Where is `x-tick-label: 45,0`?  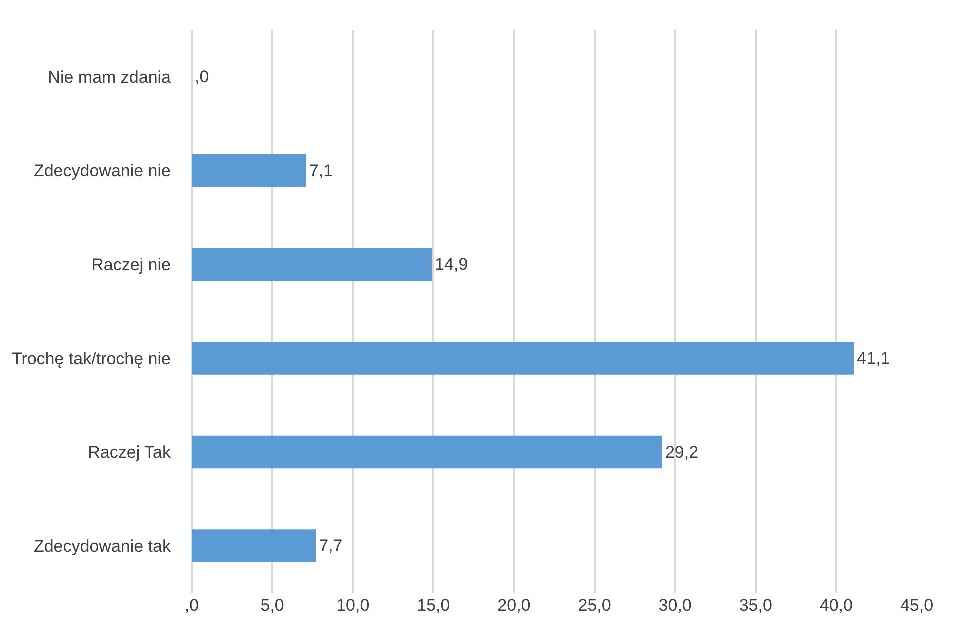 x-tick-label: 45,0 is located at coordinates (917, 605).